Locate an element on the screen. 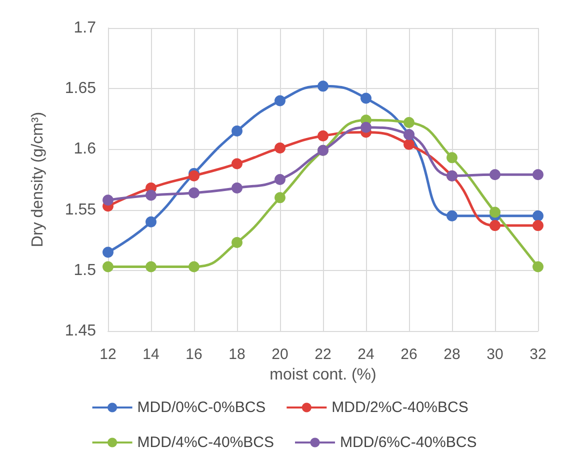 The width and height of the screenshot is (568, 461). x-tick-label: 16 is located at coordinates (194, 354).